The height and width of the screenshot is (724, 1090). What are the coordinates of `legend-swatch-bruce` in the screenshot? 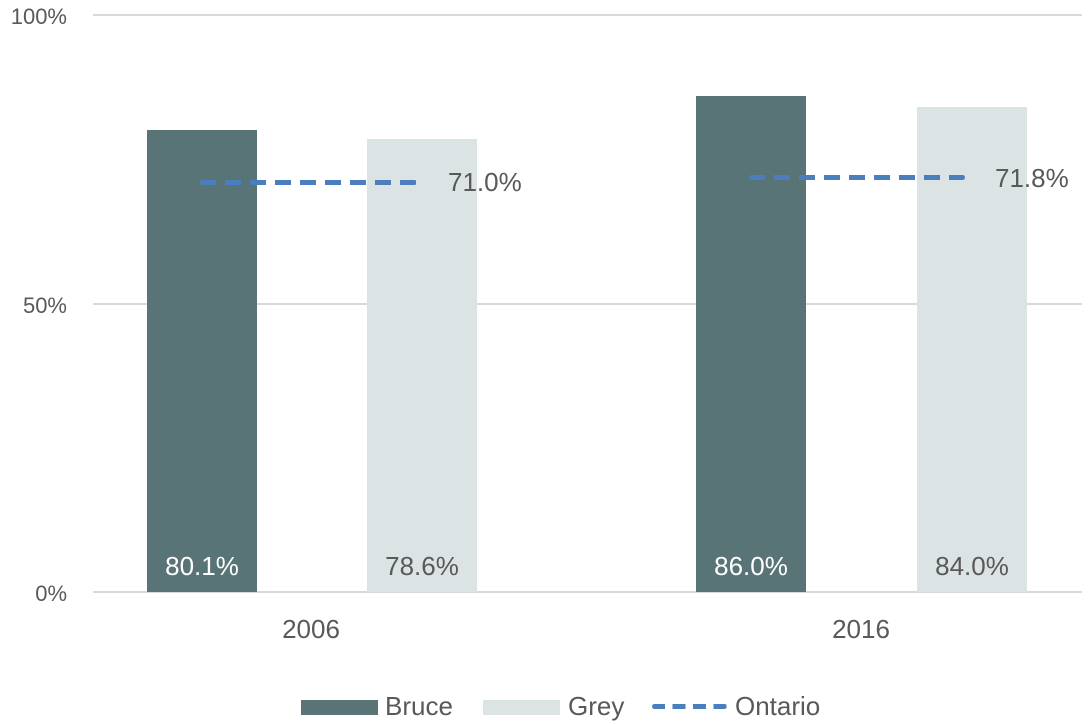 It's located at (339, 707).